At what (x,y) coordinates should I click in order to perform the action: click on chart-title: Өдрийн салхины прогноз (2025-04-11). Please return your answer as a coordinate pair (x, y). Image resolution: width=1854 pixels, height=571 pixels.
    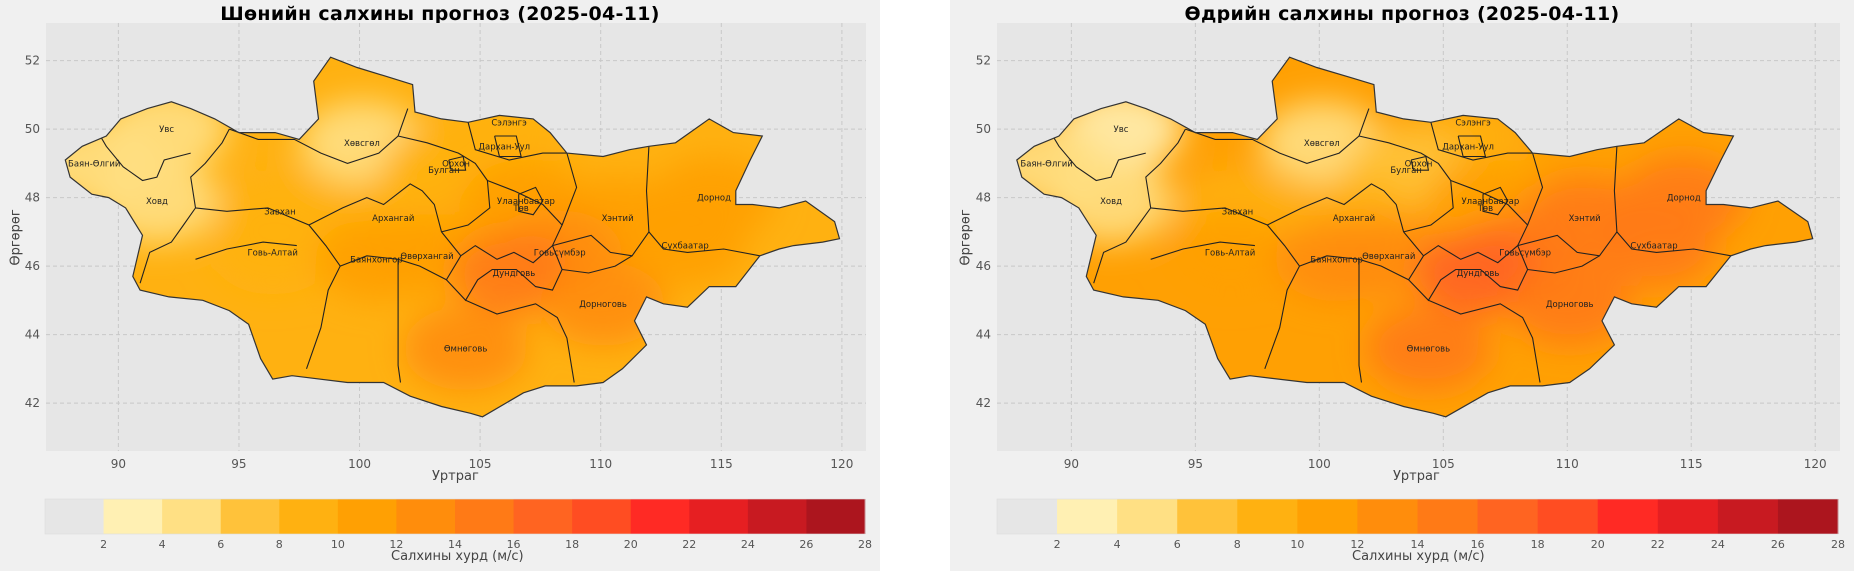
    Looking at the image, I should click on (1402, 14).